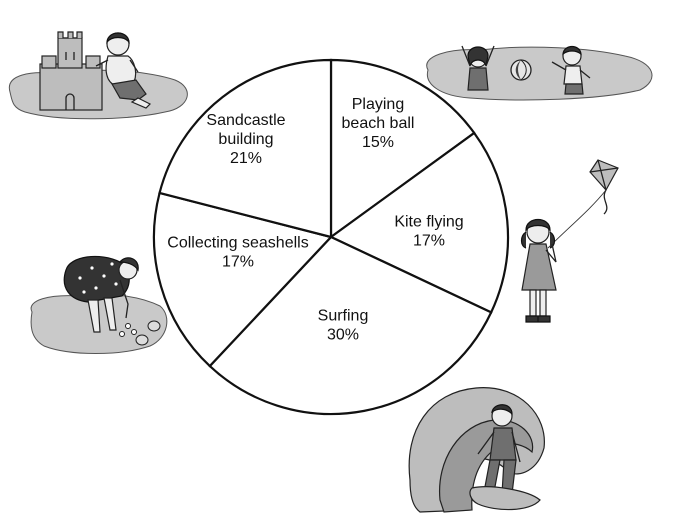 The image size is (674, 528). What do you see at coordinates (237, 243) in the screenshot?
I see `slice-name-line-3-0: Collecting seashells` at bounding box center [237, 243].